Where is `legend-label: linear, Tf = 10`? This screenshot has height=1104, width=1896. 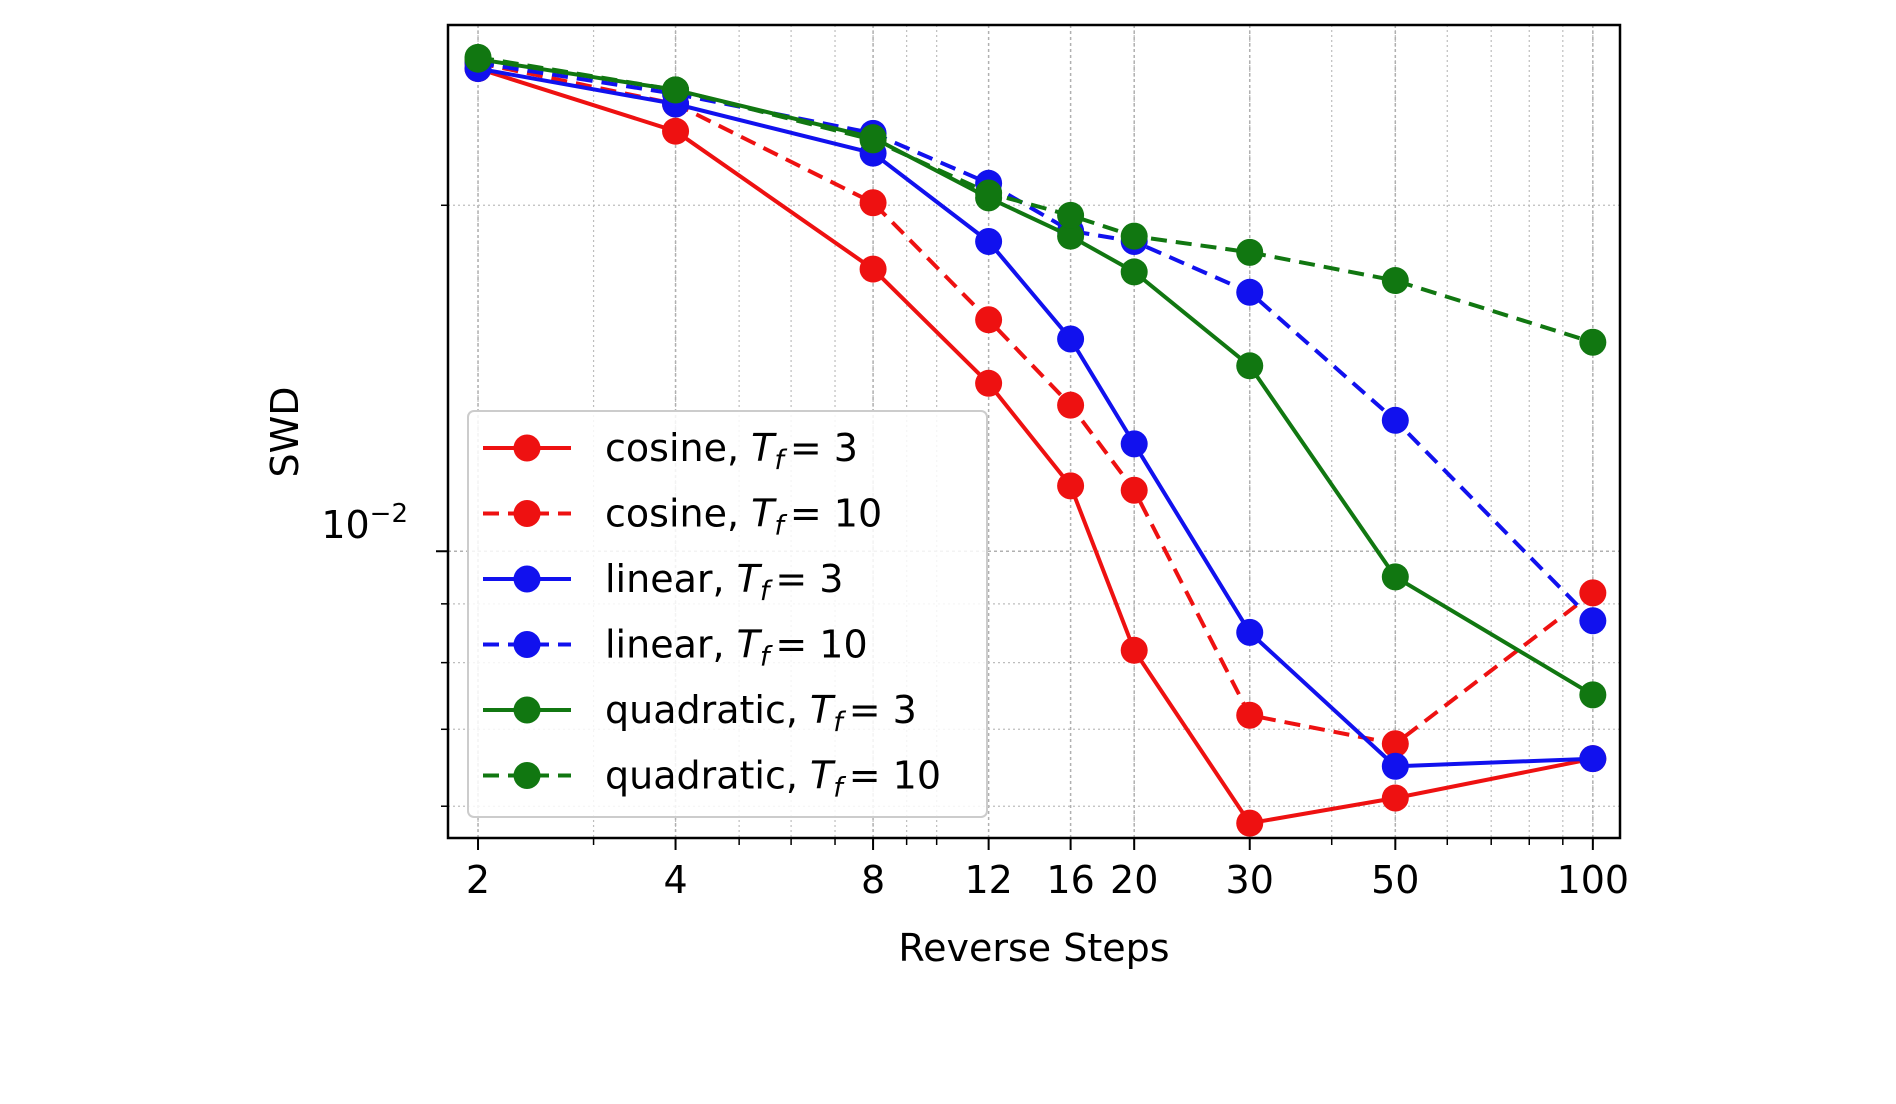
legend-label: linear, Tf = 10 is located at coordinates (736, 648).